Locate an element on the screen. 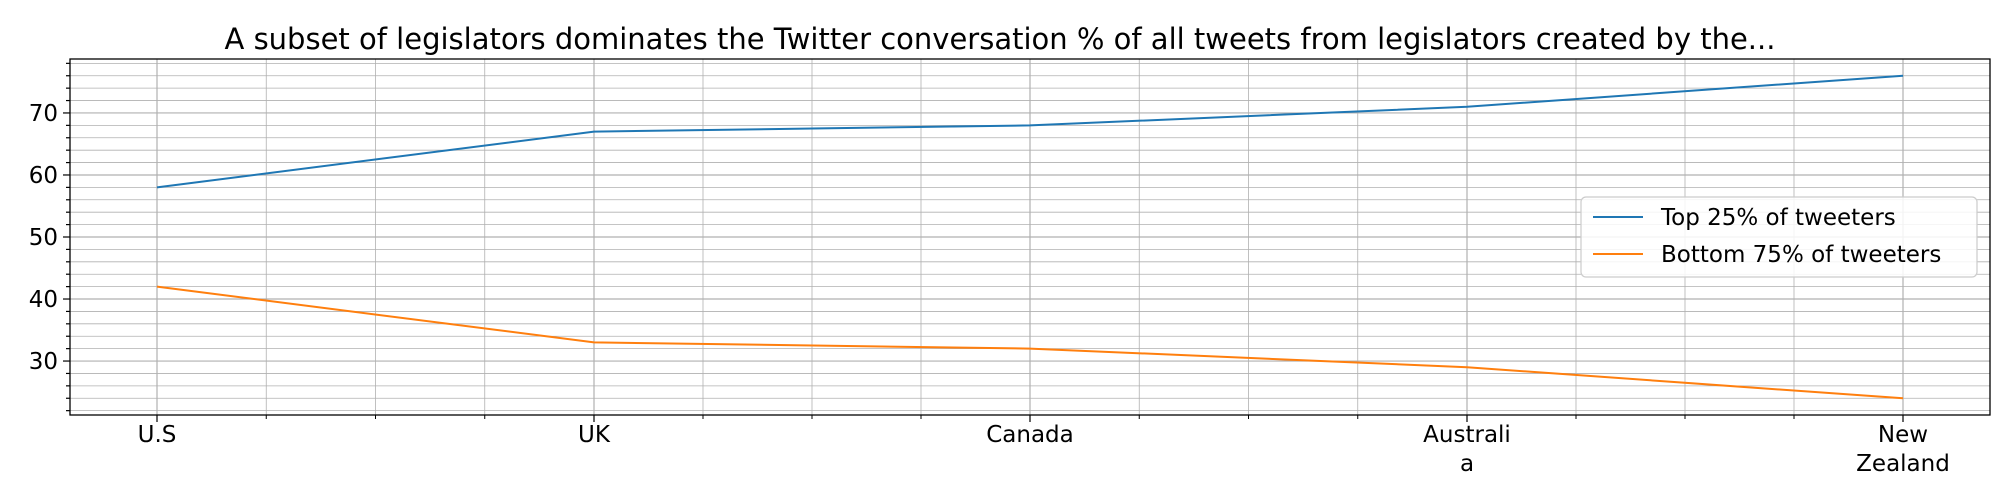  y-tick-label: 40 is located at coordinates (43, 300).